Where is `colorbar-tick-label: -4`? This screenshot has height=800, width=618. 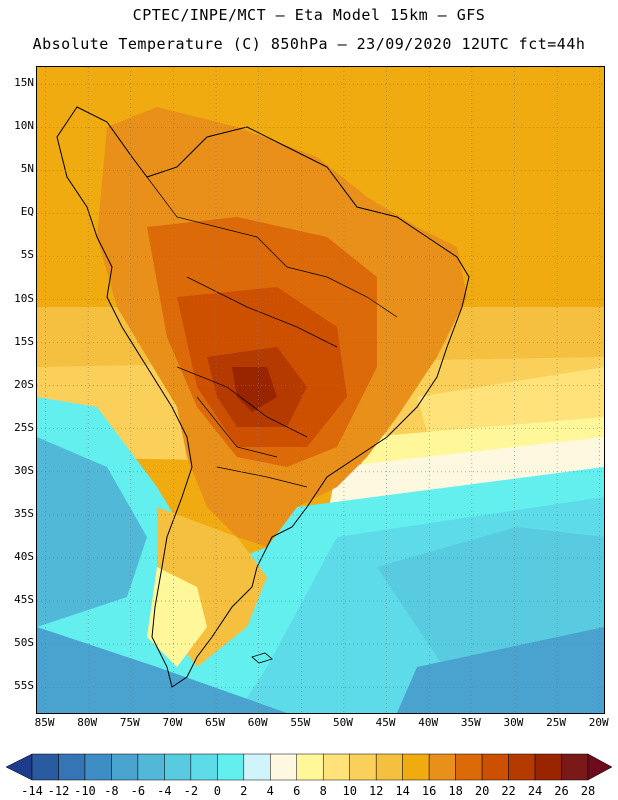
colorbar-tick-label: -4 is located at coordinates (164, 791).